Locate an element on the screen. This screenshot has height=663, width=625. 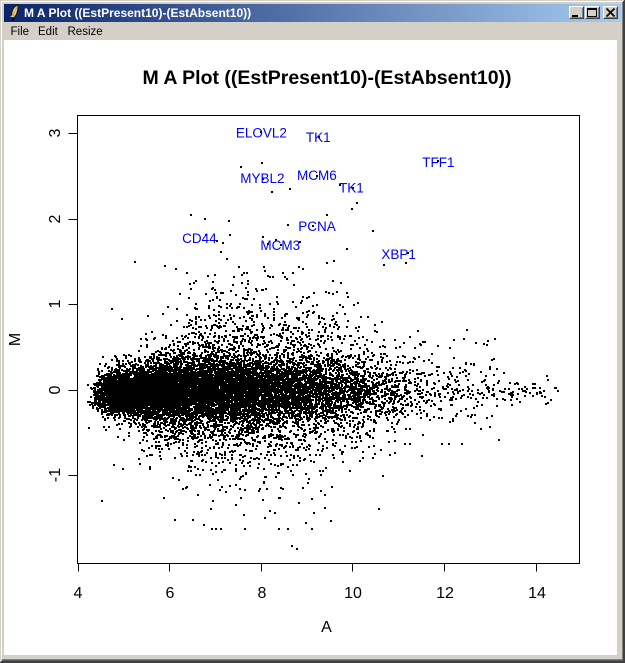
svg-text: MCM6 is located at coordinates (317, 175).